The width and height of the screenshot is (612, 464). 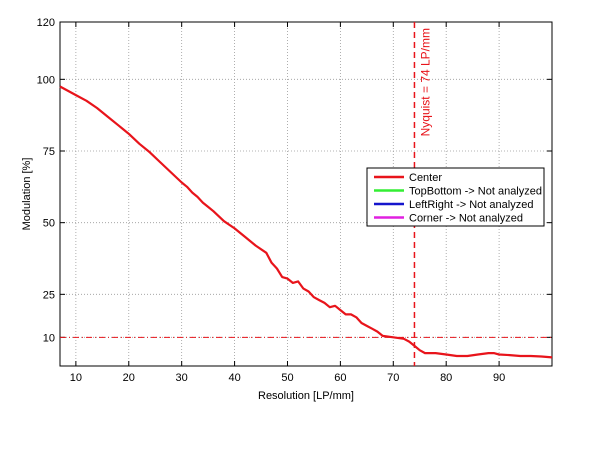 What do you see at coordinates (340, 378) in the screenshot?
I see `x-tick-label: 60` at bounding box center [340, 378].